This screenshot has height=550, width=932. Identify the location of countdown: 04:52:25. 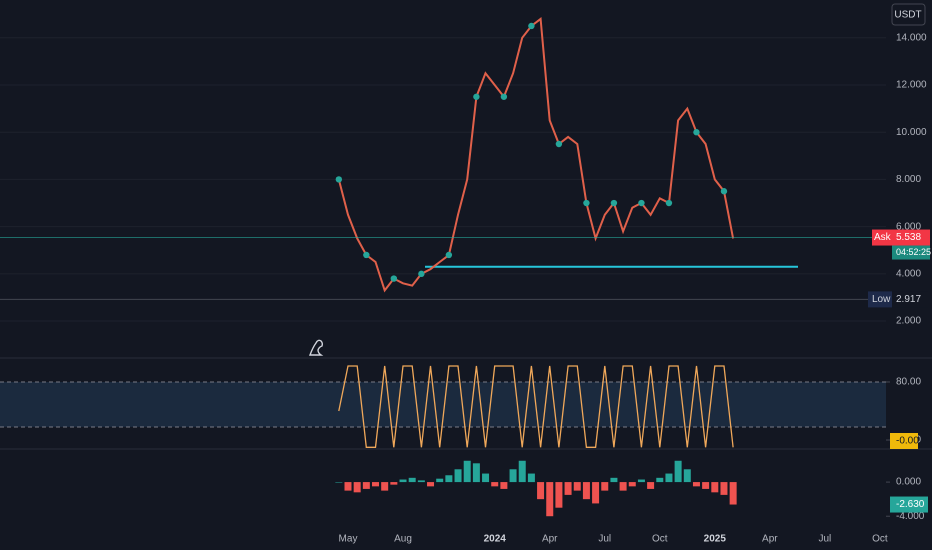
(913, 252).